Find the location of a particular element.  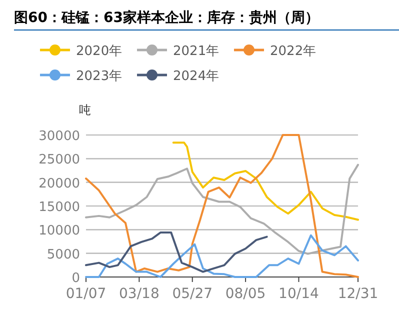

y-tick-label: 25000 is located at coordinates (59, 160).